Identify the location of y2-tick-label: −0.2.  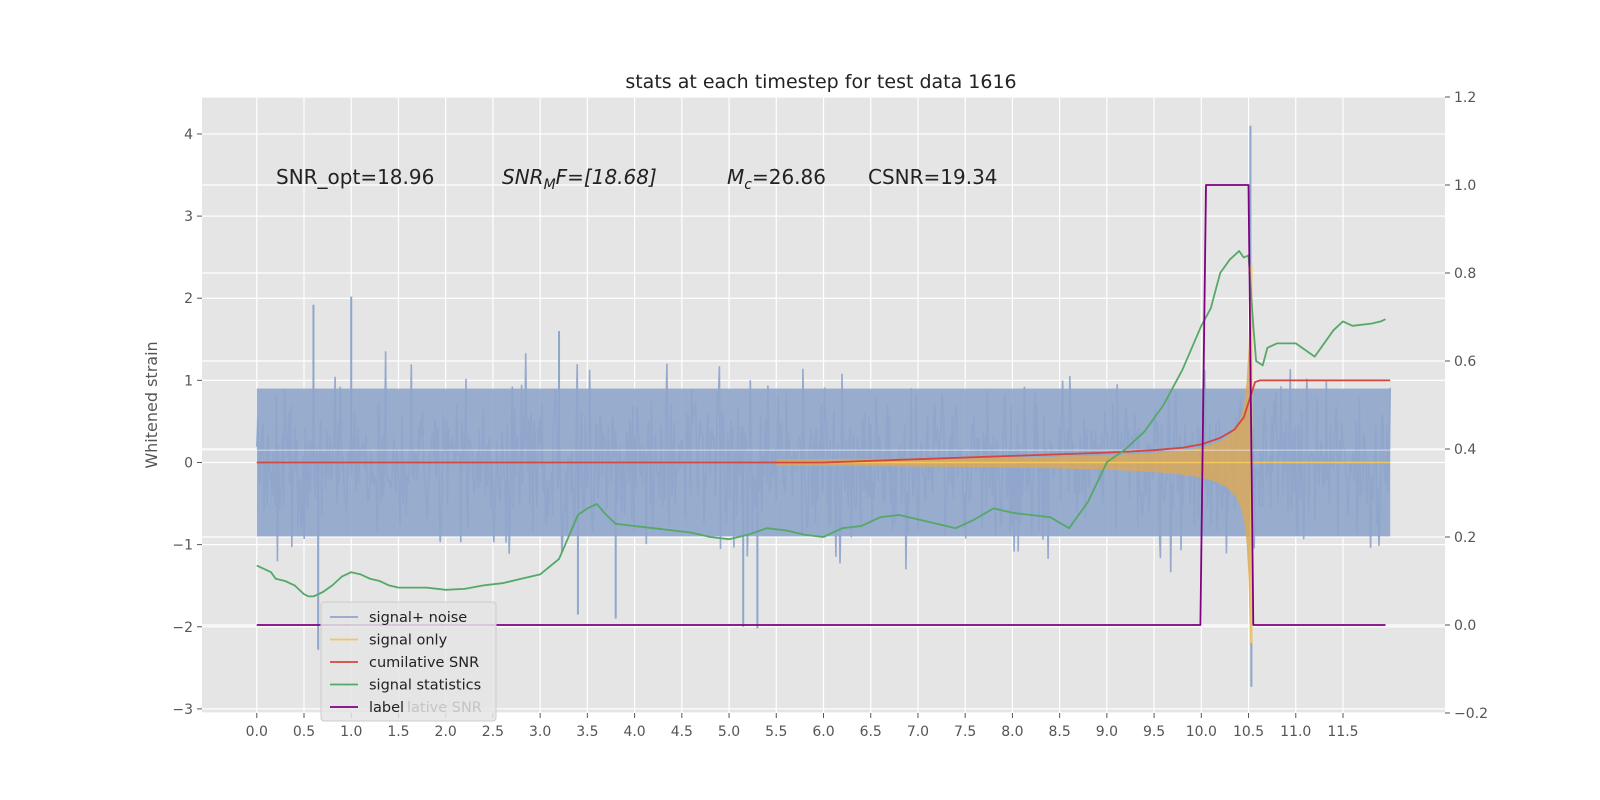
(1471, 714).